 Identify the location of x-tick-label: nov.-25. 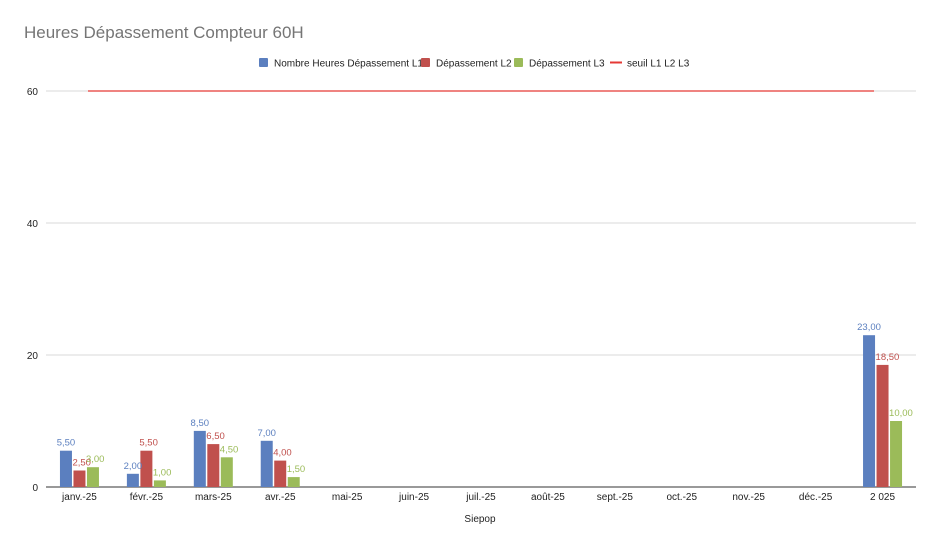
(748, 497).